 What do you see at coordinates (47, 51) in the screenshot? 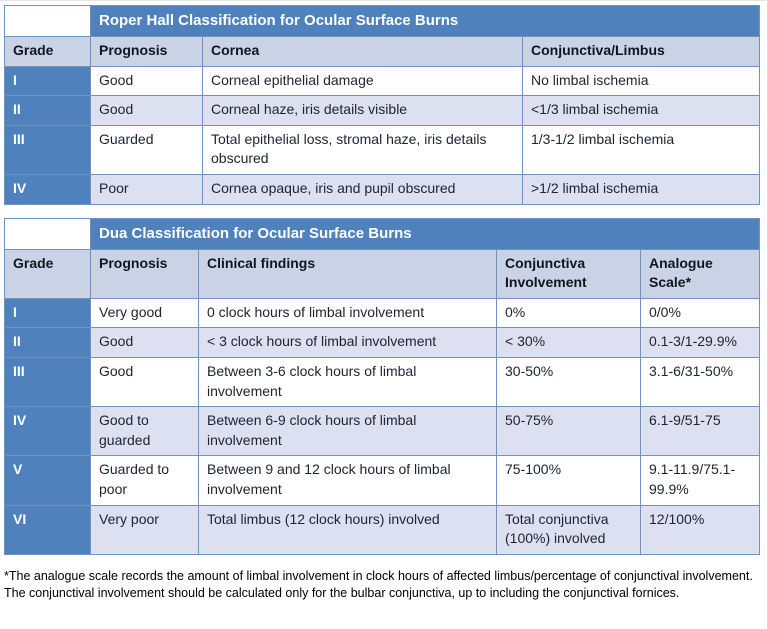
I see `roper-hall-header-grade: Grade` at bounding box center [47, 51].